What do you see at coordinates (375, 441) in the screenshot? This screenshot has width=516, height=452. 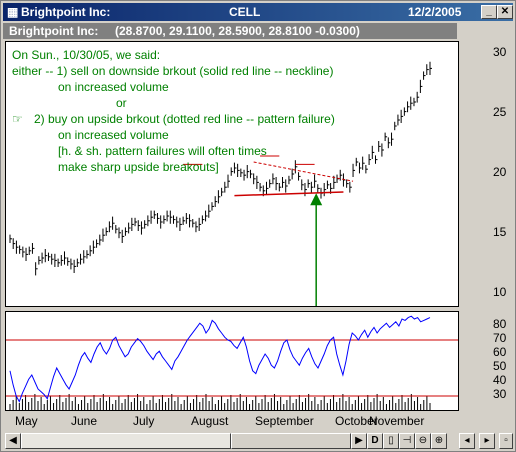 I see `period-button: D` at bounding box center [375, 441].